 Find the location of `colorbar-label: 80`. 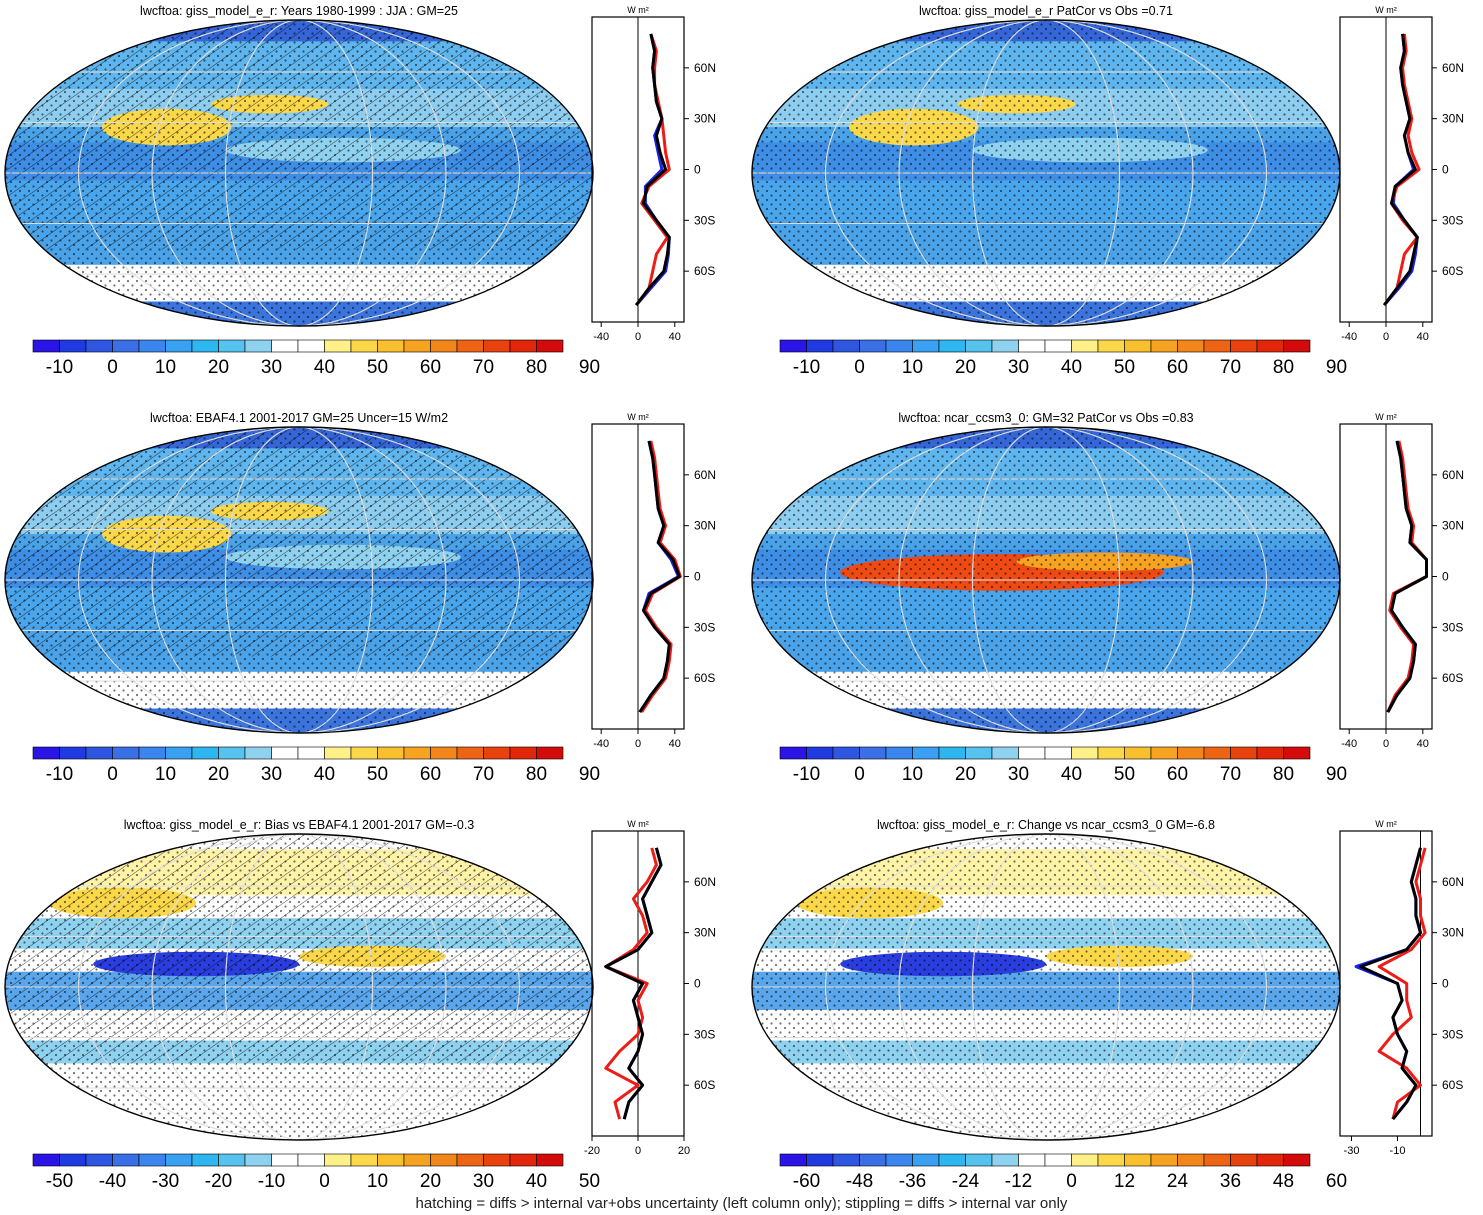

colorbar-label: 80 is located at coordinates (536, 367).